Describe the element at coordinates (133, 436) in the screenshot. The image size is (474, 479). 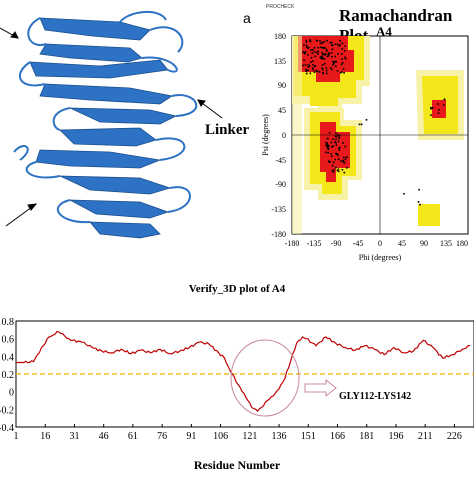
I see `verify3d-xtick: 61` at that location.